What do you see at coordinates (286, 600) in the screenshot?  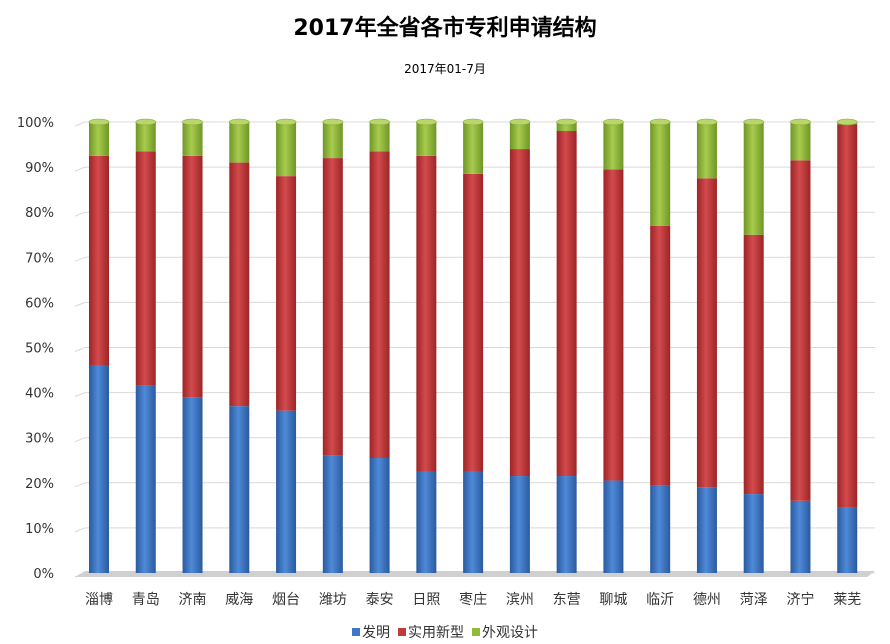 I see `x-tick-label: 烟台` at bounding box center [286, 600].